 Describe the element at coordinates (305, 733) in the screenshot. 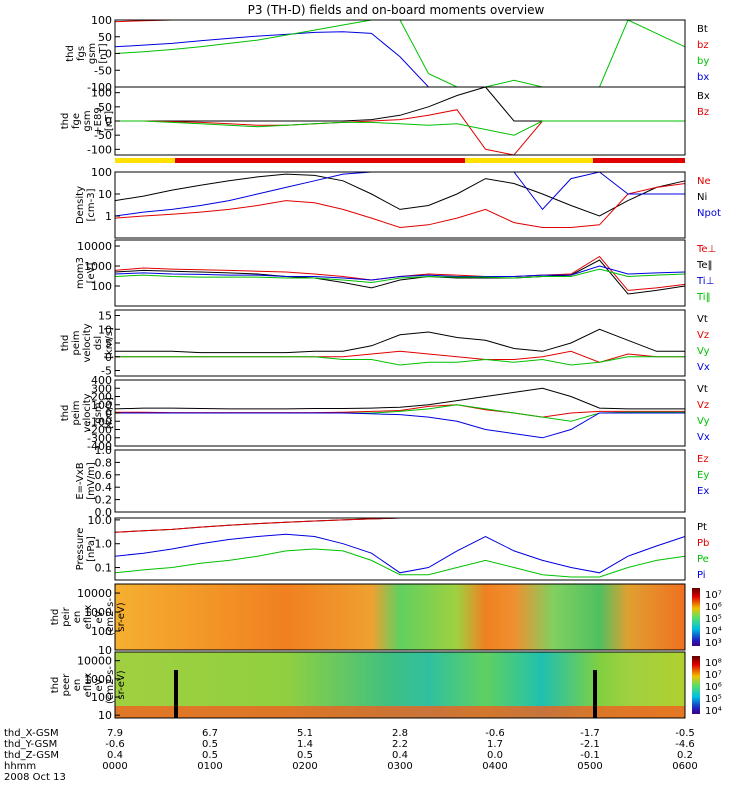

I see `x-column-value: 5.1` at that location.